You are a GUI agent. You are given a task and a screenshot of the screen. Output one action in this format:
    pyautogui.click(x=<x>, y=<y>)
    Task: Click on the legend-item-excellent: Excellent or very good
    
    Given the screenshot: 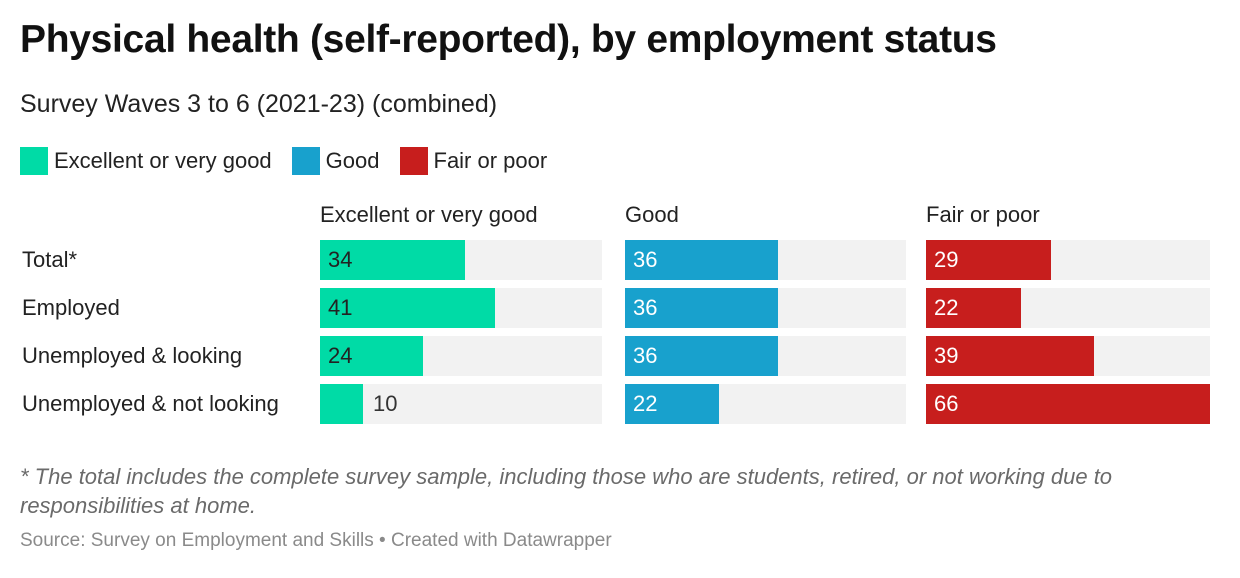 What is the action you would take?
    pyautogui.click(x=146, y=161)
    